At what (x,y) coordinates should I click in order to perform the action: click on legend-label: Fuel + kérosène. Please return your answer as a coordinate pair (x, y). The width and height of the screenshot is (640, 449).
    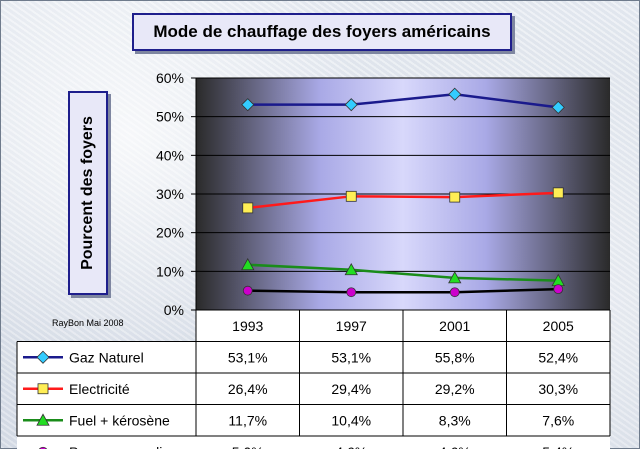
    Looking at the image, I should click on (119, 420).